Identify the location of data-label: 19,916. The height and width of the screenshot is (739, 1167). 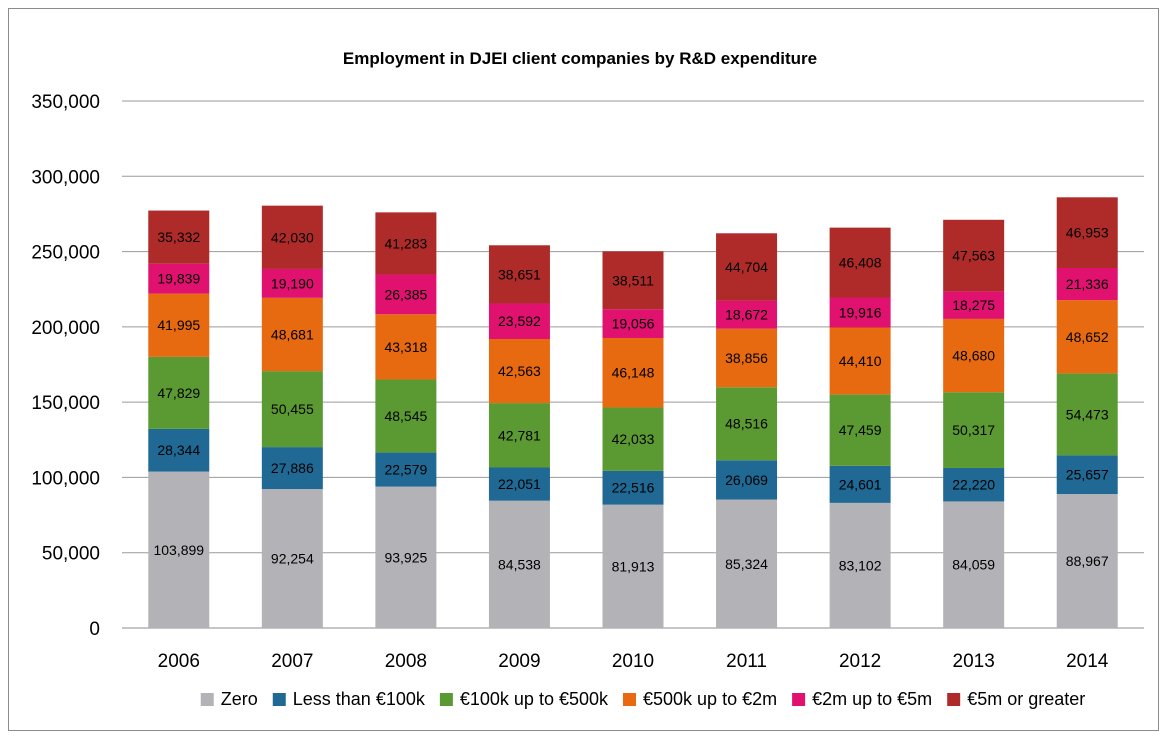
(860, 313).